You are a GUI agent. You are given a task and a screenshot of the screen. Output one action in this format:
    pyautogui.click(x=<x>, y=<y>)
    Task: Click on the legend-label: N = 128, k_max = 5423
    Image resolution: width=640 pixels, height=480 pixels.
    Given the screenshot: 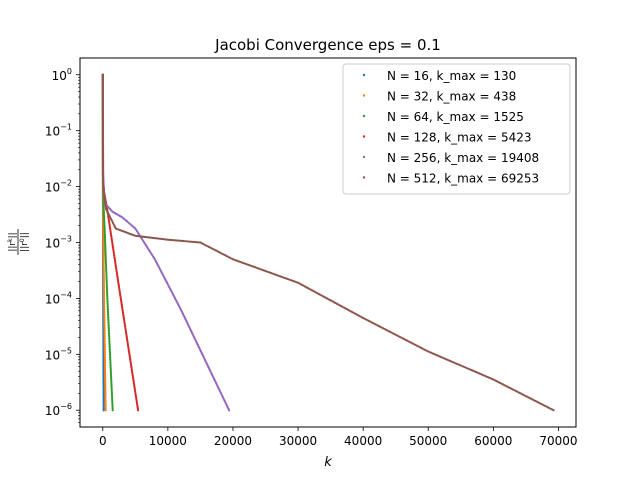 What is the action you would take?
    pyautogui.click(x=459, y=138)
    